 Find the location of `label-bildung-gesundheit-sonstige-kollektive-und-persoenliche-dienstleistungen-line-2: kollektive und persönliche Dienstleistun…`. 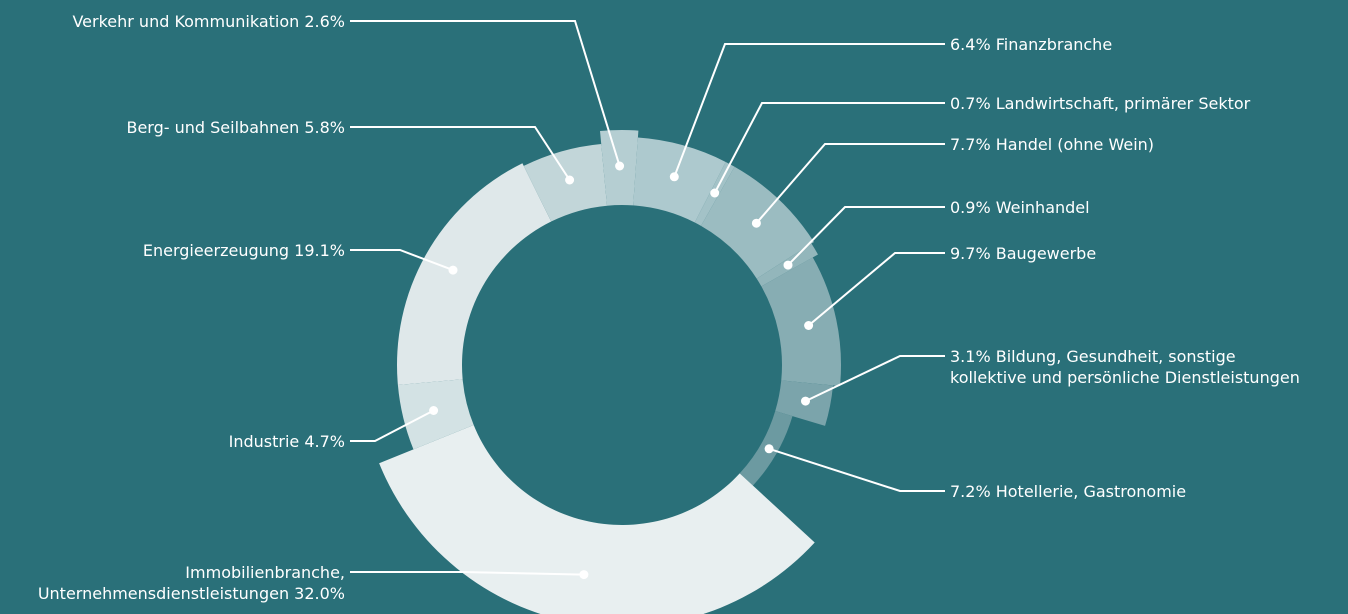

label-bildung-gesundheit-sonstige-kollektive-und-persoenliche-dienstleistungen-line-2: kollektive und persönliche Dienstleistun… is located at coordinates (1125, 377).